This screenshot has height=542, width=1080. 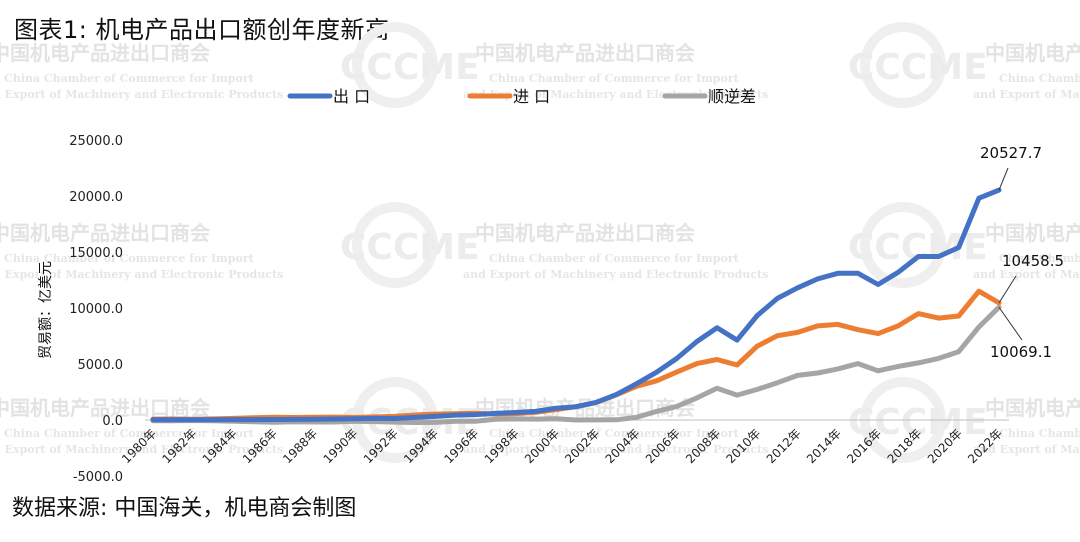 I want to click on chart-title: 图表1: 机电产品出口额创年度新高, so click(x=202, y=30).